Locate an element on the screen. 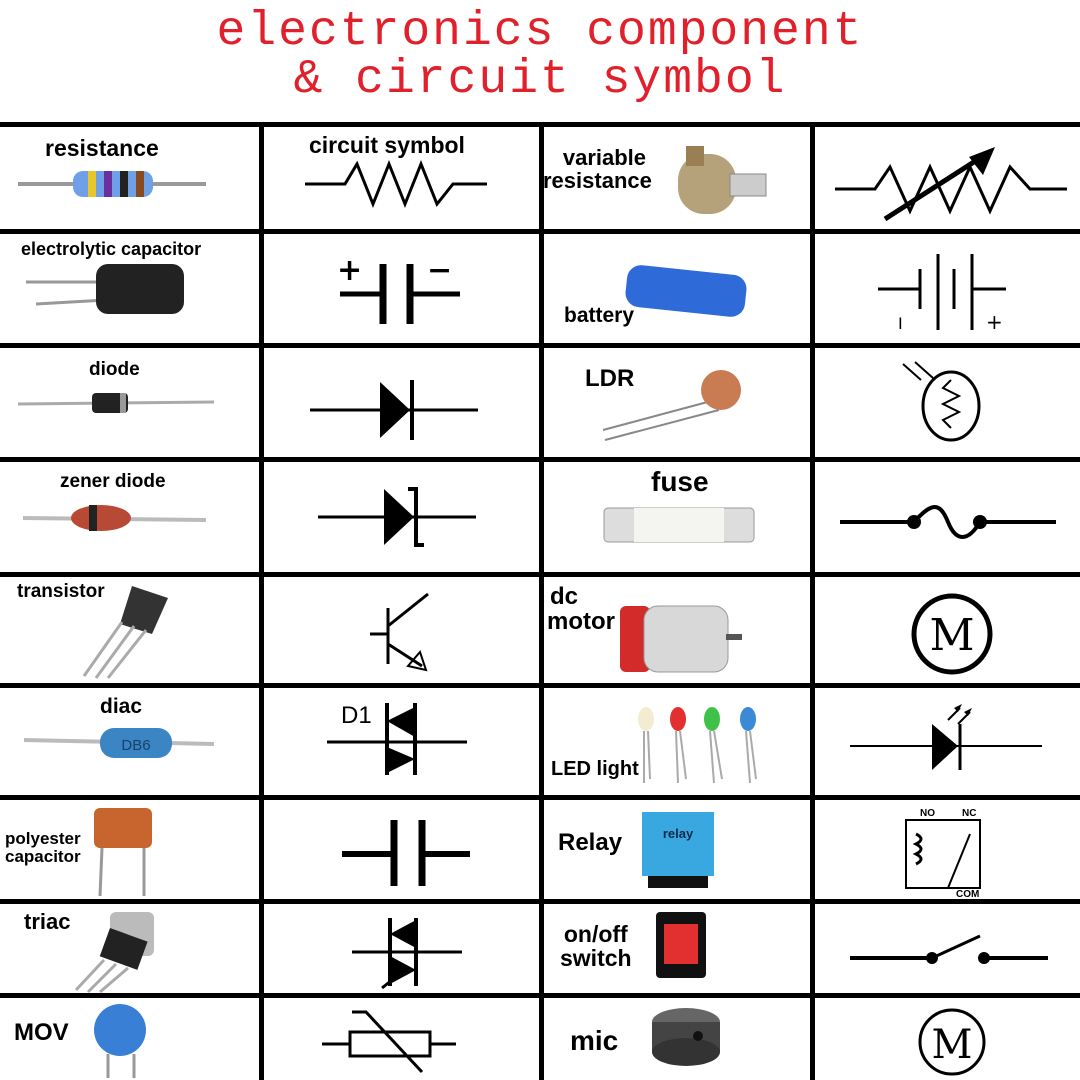 This screenshot has width=1080, height=1080. relay-com: COM is located at coordinates (967, 894).